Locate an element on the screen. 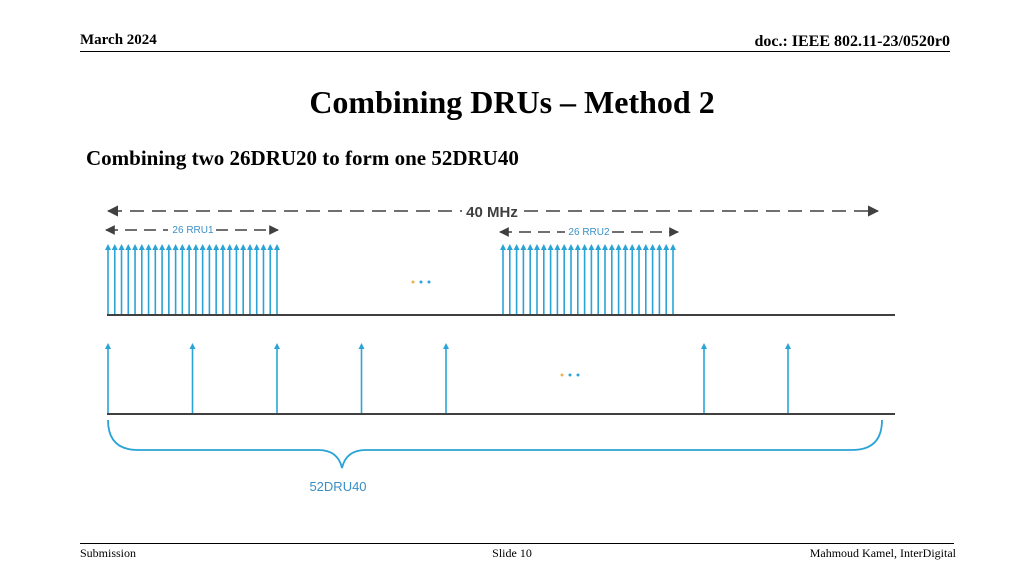  footer-slide-number: Slide 10 is located at coordinates (512, 553).